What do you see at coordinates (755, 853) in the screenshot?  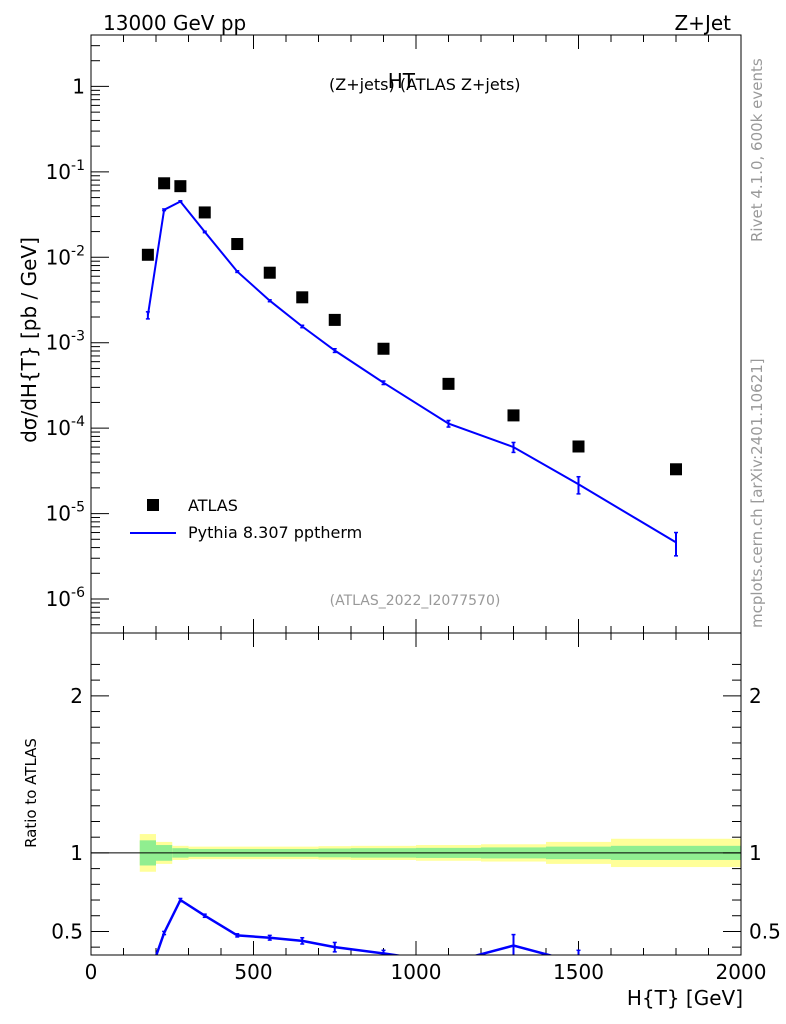 I see `ratio-y-tick-label-right: 1` at bounding box center [755, 853].